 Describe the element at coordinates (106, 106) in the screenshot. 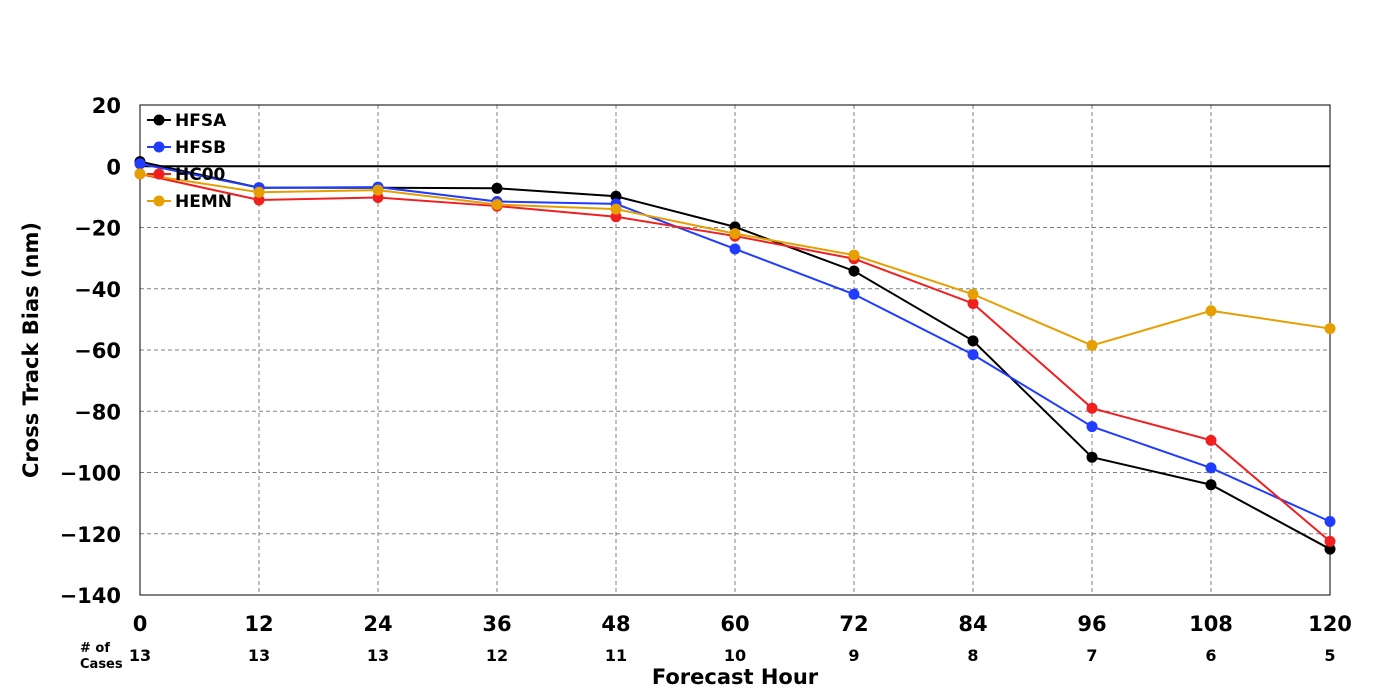

I see `y-tick-label: 20` at that location.